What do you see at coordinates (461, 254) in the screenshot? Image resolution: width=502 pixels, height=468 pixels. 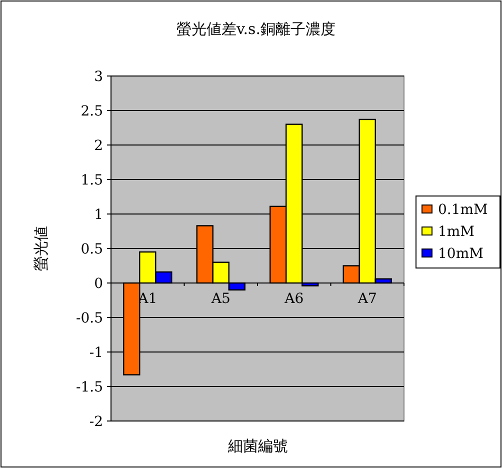 I see `legend-label: 10mM` at bounding box center [461, 254].